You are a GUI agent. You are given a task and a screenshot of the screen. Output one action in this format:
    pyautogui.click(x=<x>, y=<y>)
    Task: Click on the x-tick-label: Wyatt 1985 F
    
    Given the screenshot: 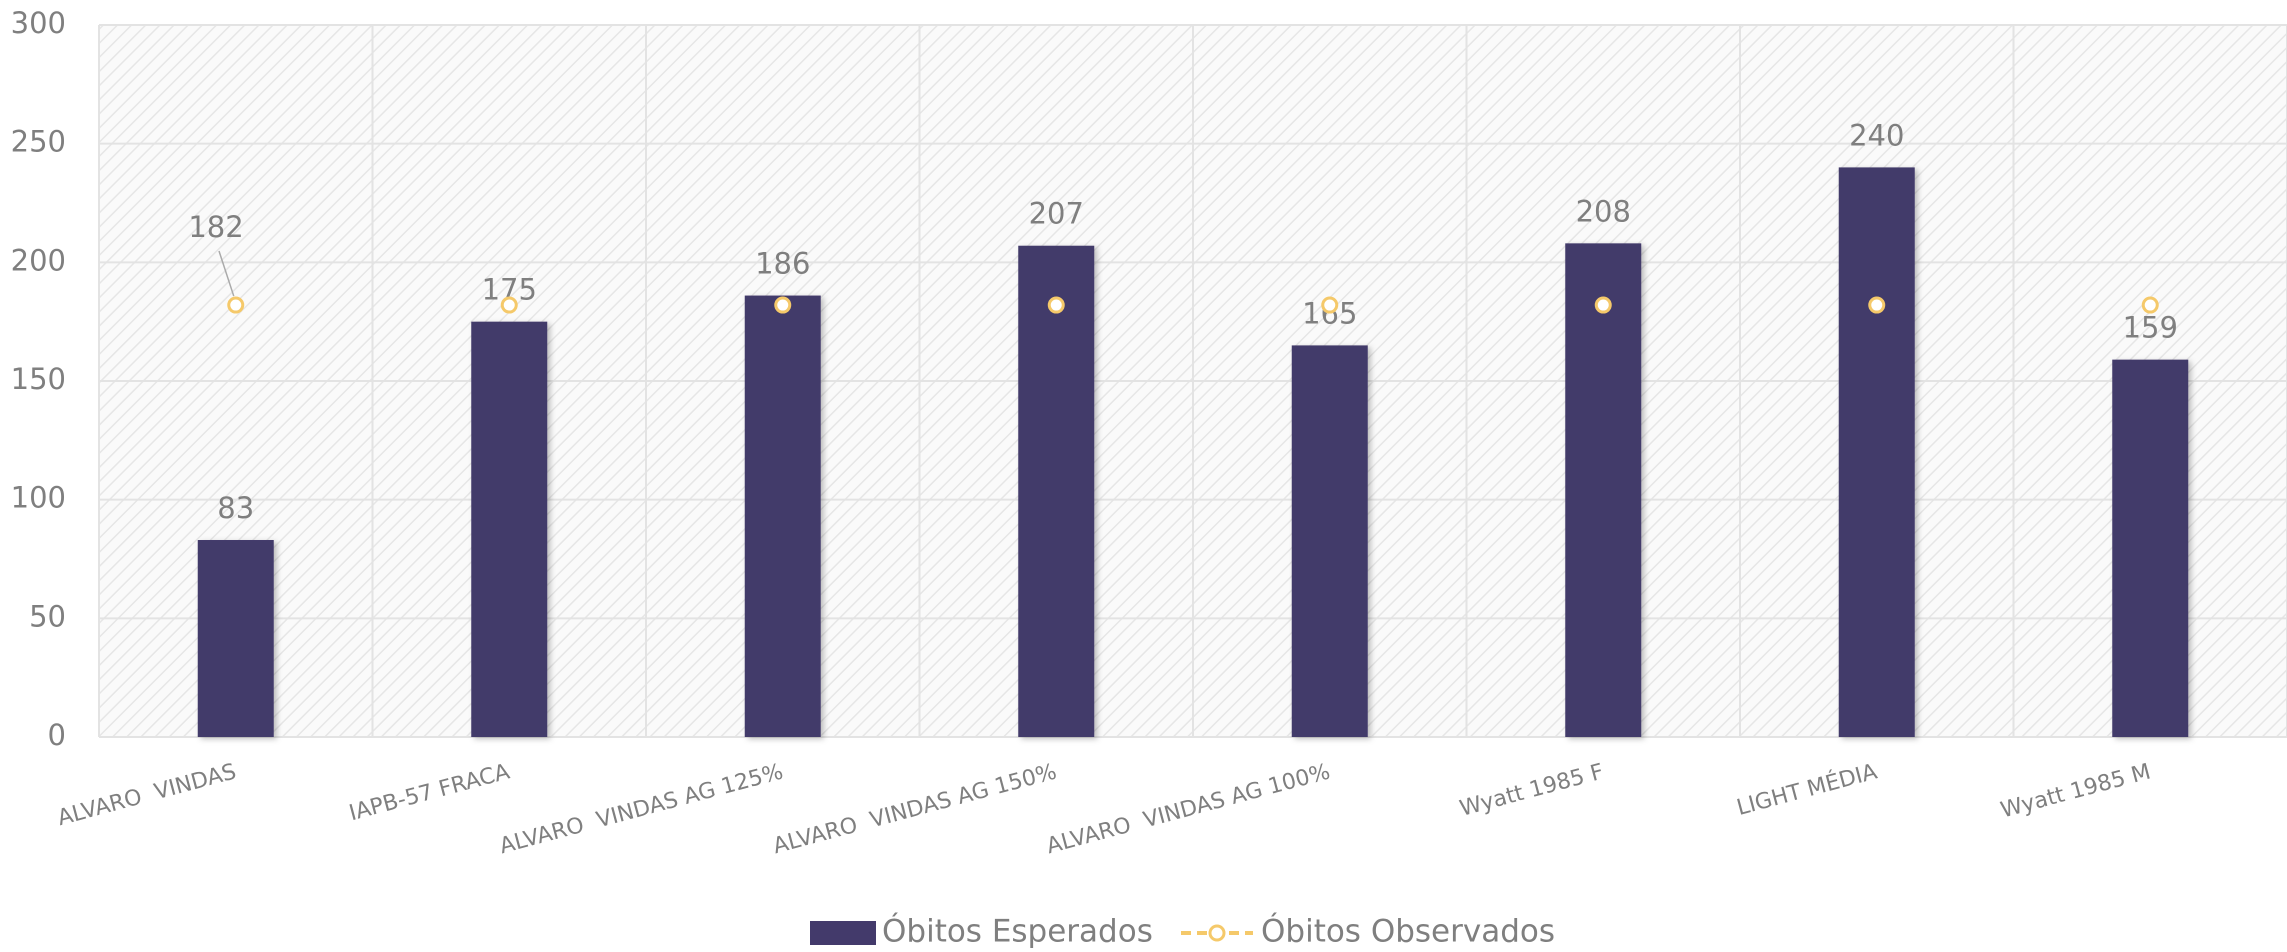 What is the action you would take?
    pyautogui.click(x=1531, y=790)
    